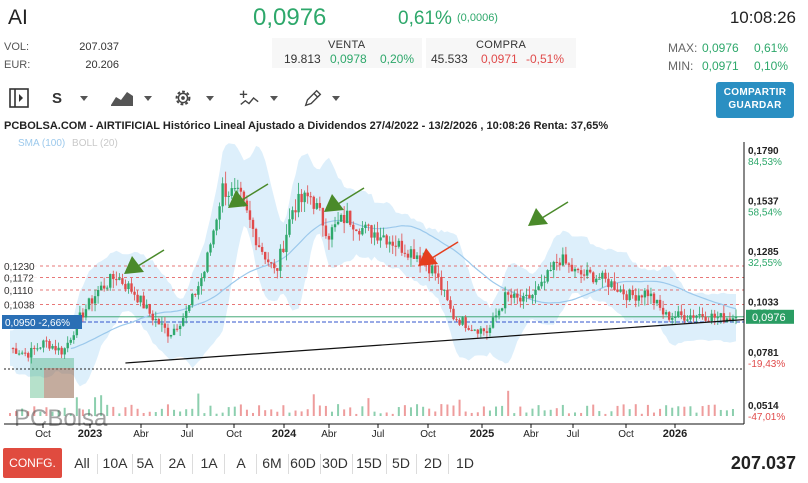  What do you see at coordinates (433, 463) in the screenshot?
I see `range-button-2d: 2D` at bounding box center [433, 463].